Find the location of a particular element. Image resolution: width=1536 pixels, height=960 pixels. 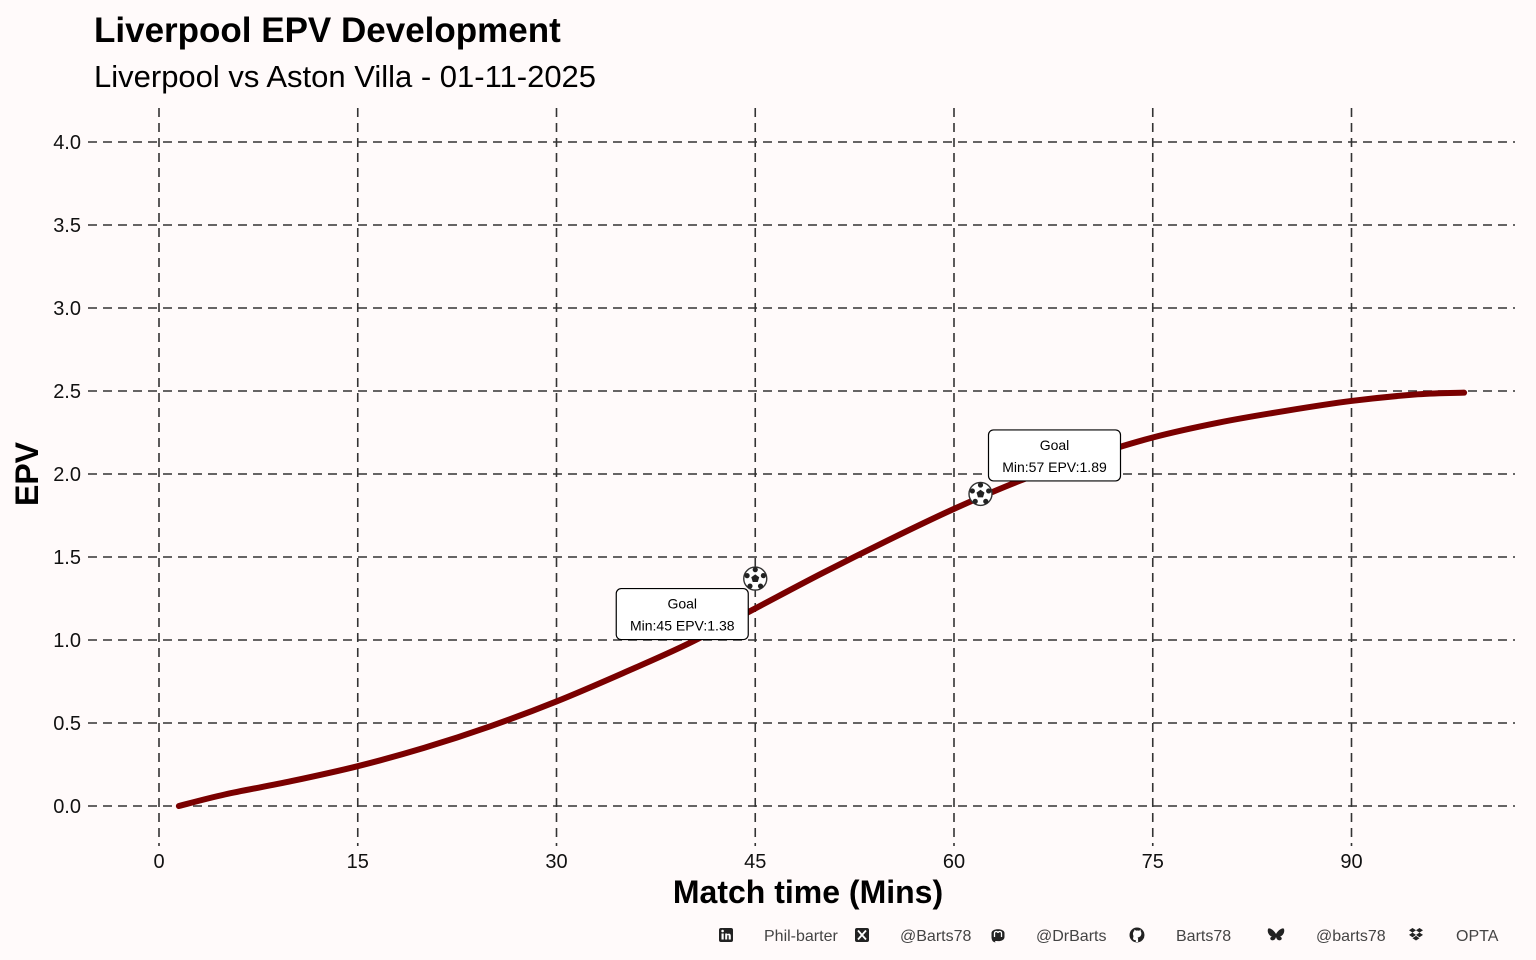

chart-title: Liverpool EPV Development is located at coordinates (327, 30).